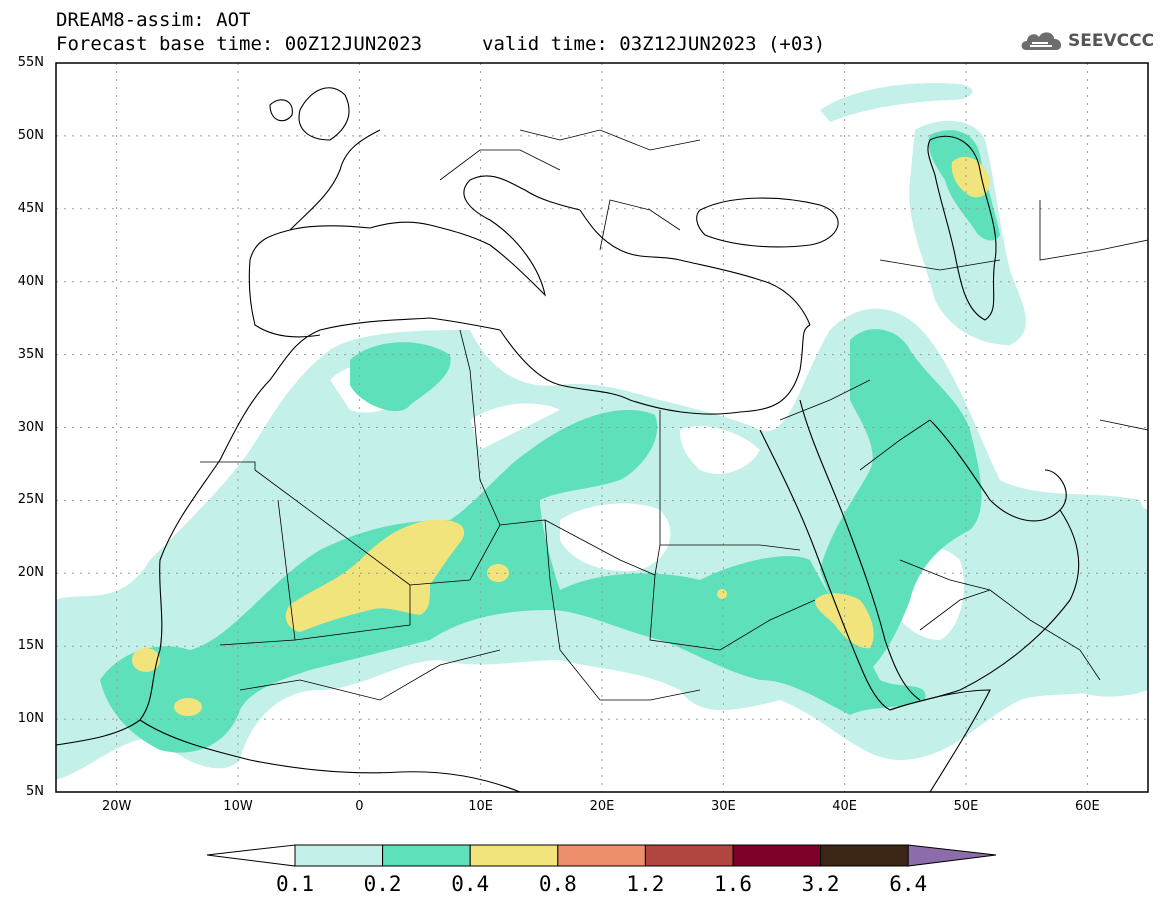  Describe the element at coordinates (239, 44) in the screenshot. I see `forecast-base-time: Forecast base time: 00Z12JUN2023` at that location.